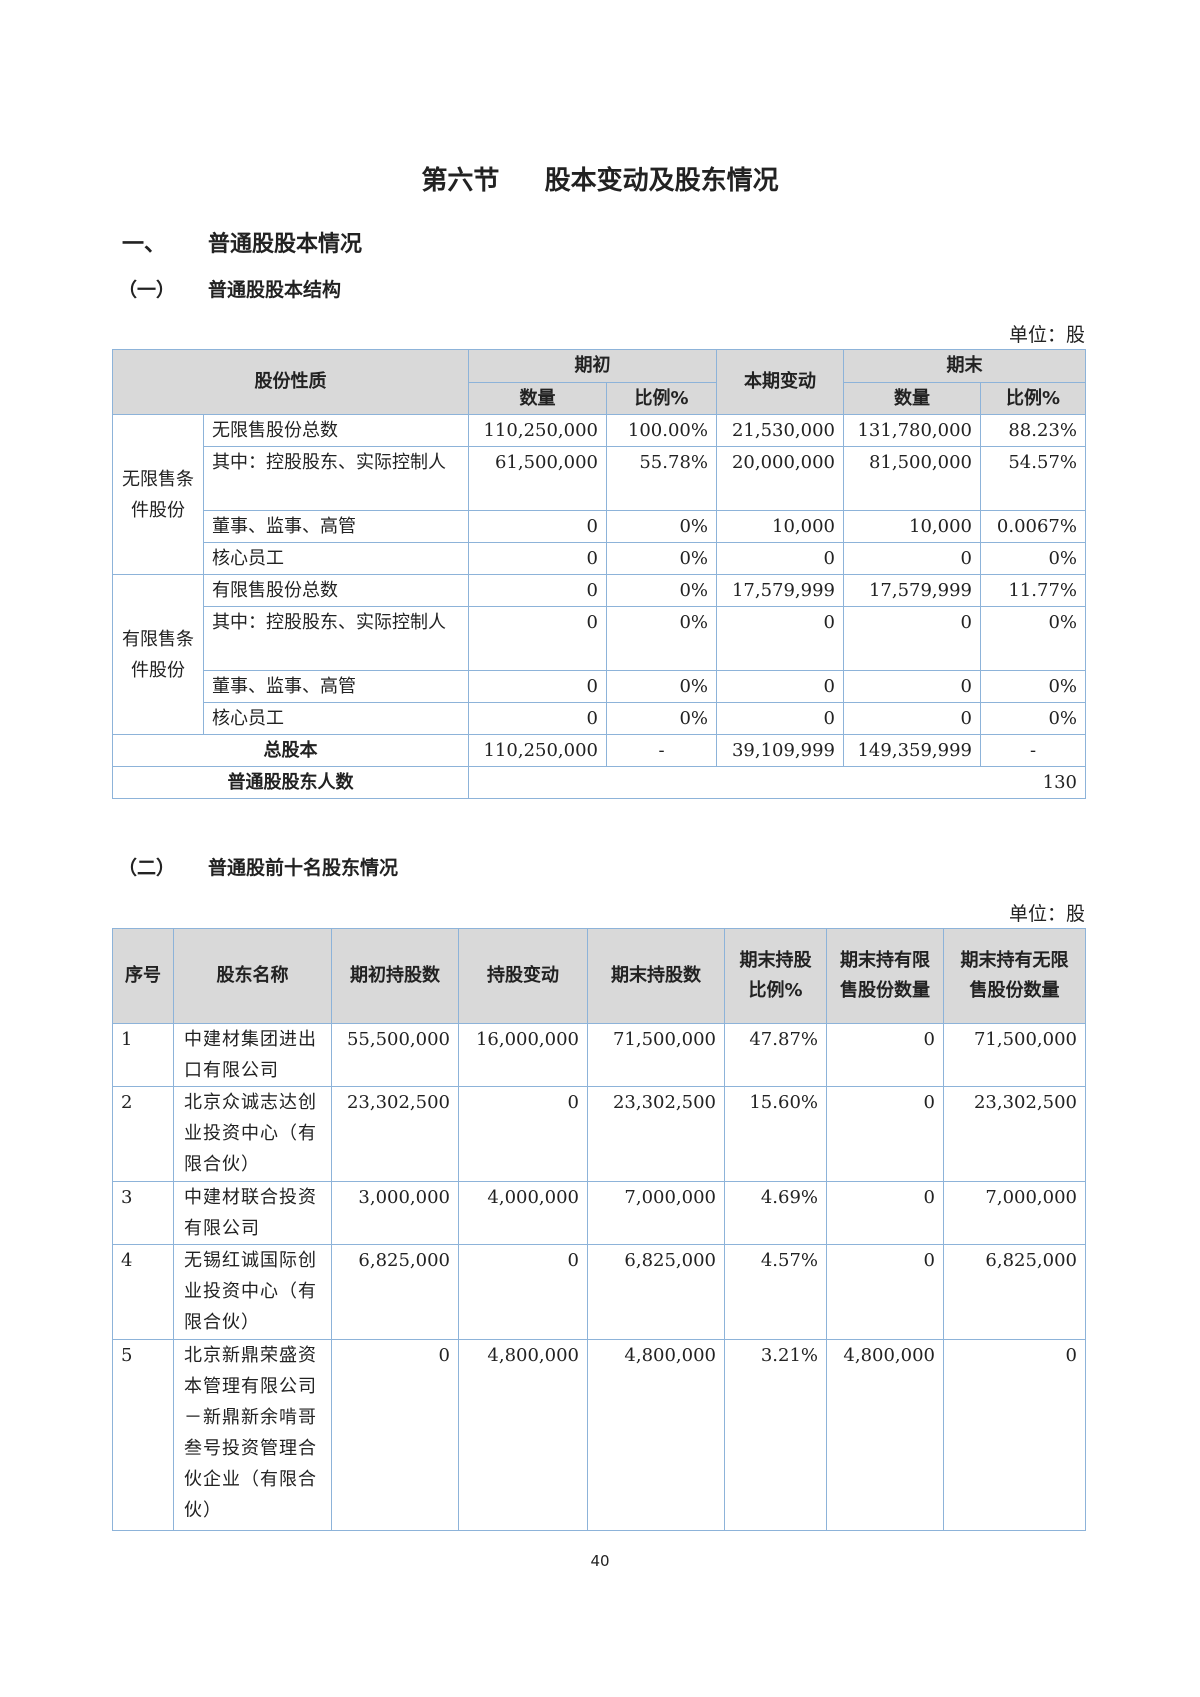 This screenshot has height=1697, width=1200. Describe the element at coordinates (285, 244) in the screenshot. I see `section-heading: 普通股股本情况` at that location.